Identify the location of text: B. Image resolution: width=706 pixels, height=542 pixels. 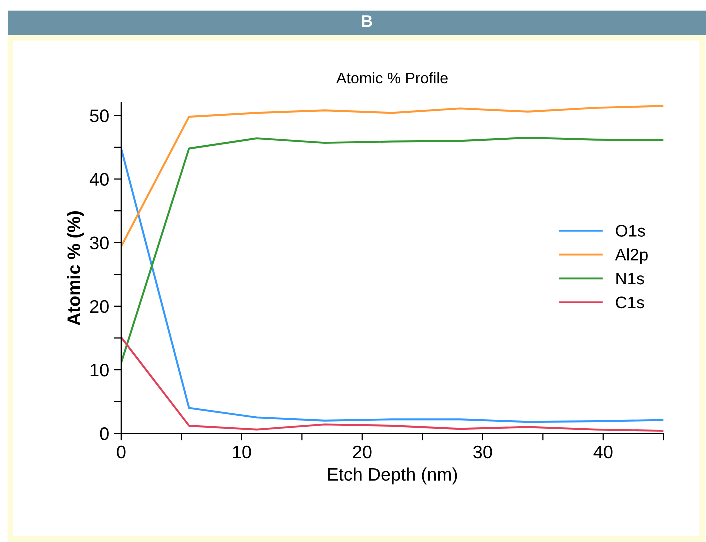
(367, 22).